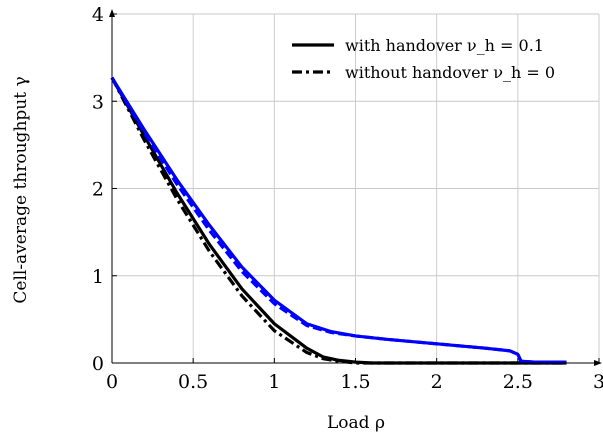  I want to click on legend-label-without-handover: without handover ν_h = 0, so click(450, 72).